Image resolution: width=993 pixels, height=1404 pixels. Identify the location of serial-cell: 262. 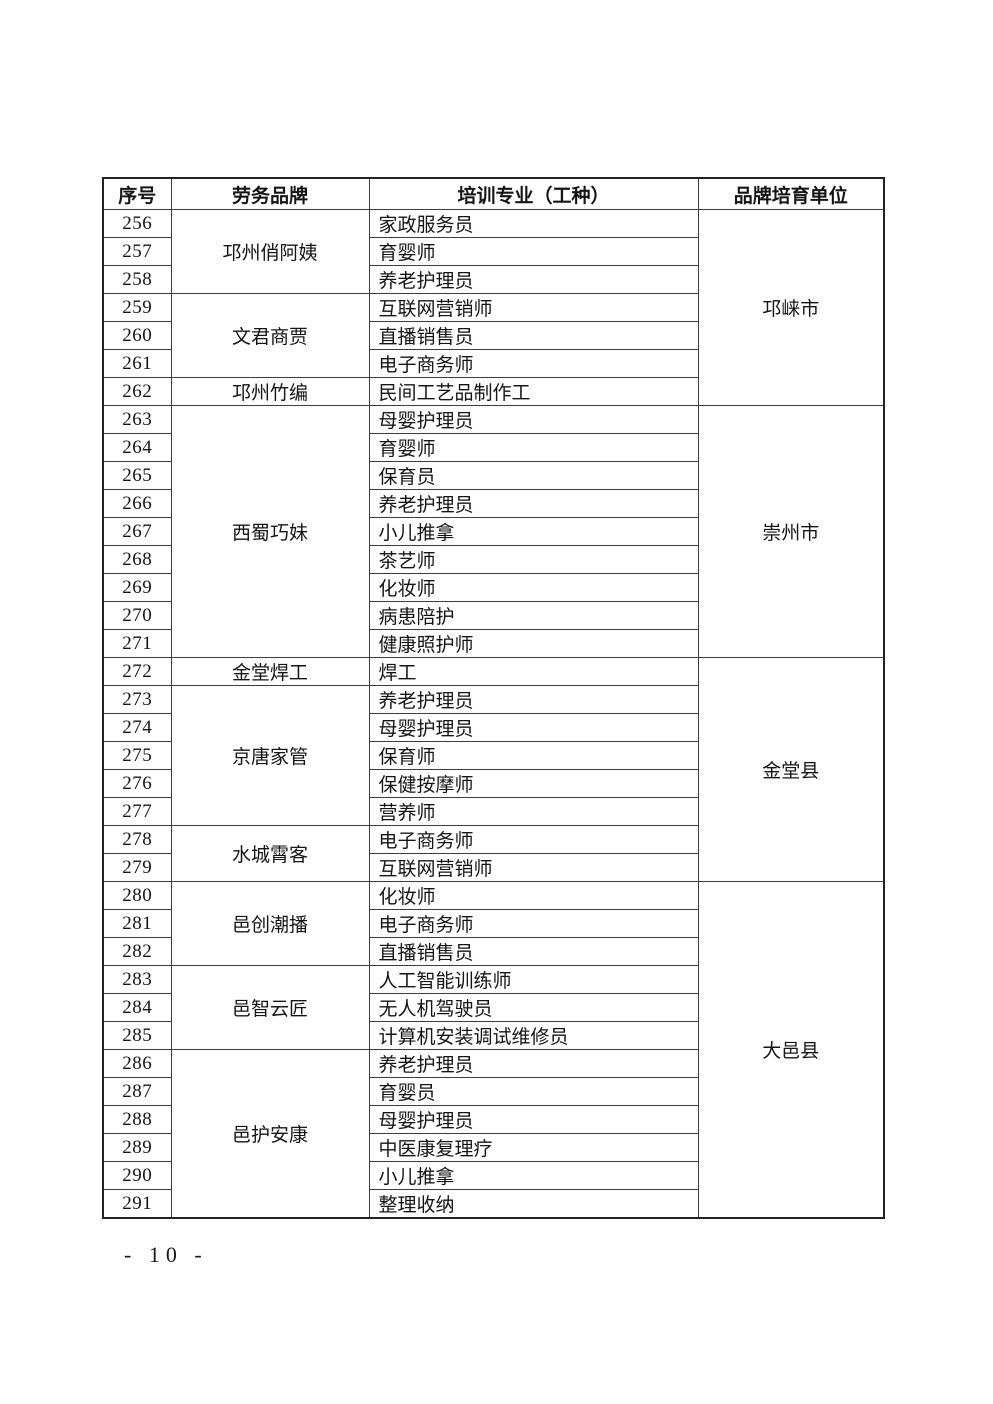
(137, 391).